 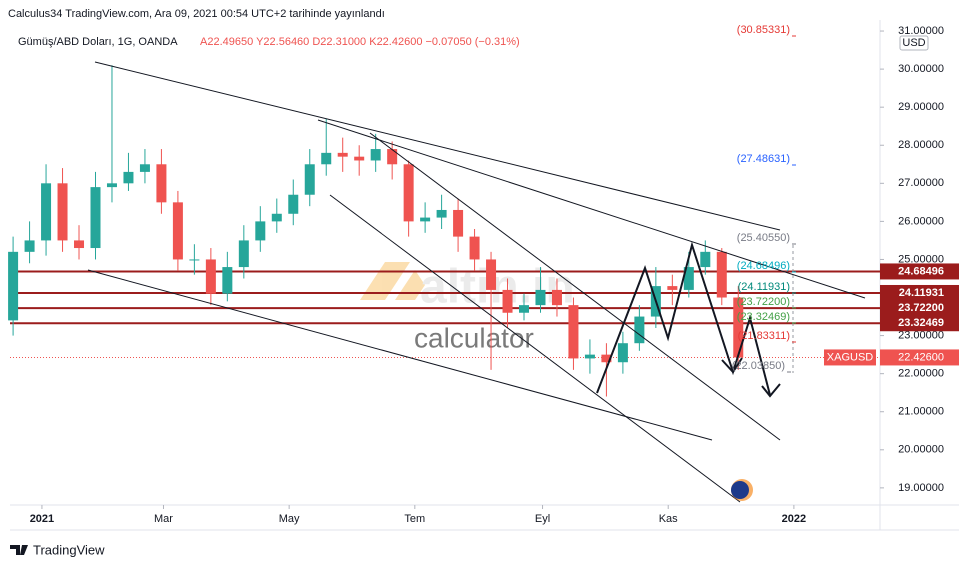 I want to click on x-tick-label: Eyl, so click(x=542, y=519).